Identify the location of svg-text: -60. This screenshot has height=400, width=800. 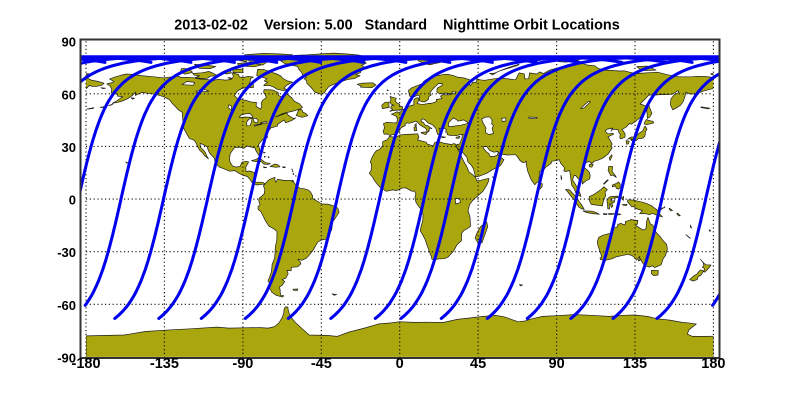
(66, 305).